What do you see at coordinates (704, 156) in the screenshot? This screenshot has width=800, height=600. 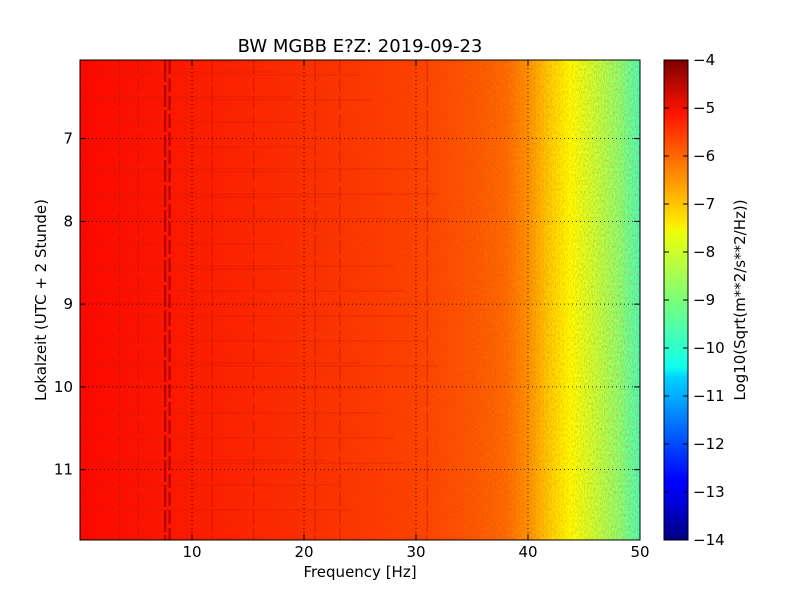 I see `colorbar-tick-label: −6` at bounding box center [704, 156].